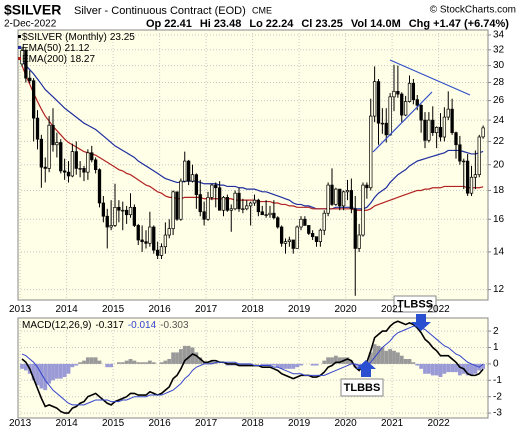 The height and width of the screenshot is (434, 520). Describe the element at coordinates (496, 347) in the screenshot. I see `y-tick-label: 1` at that location.